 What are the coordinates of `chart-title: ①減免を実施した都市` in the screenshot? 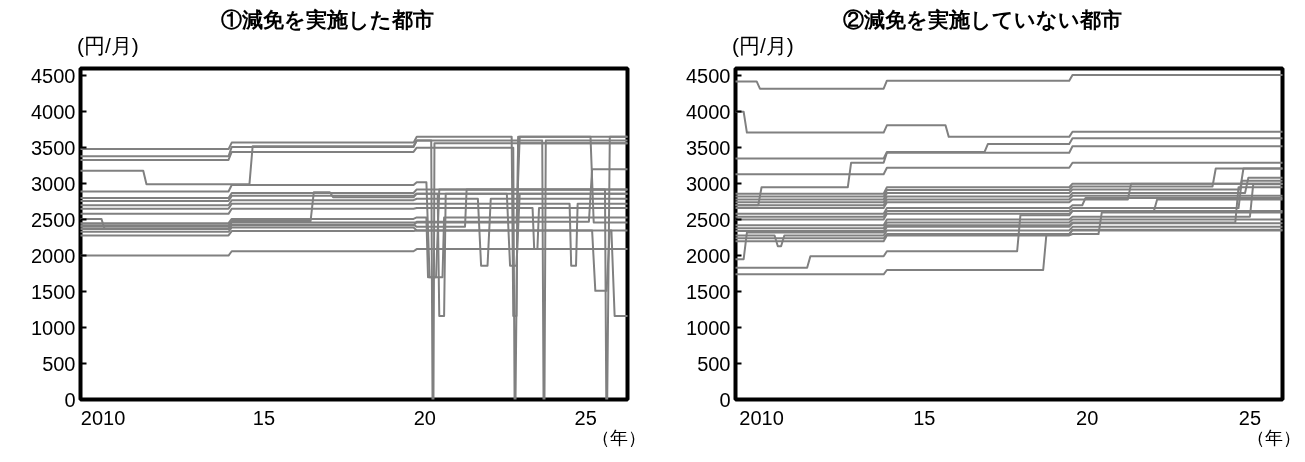 It's located at (327, 20).